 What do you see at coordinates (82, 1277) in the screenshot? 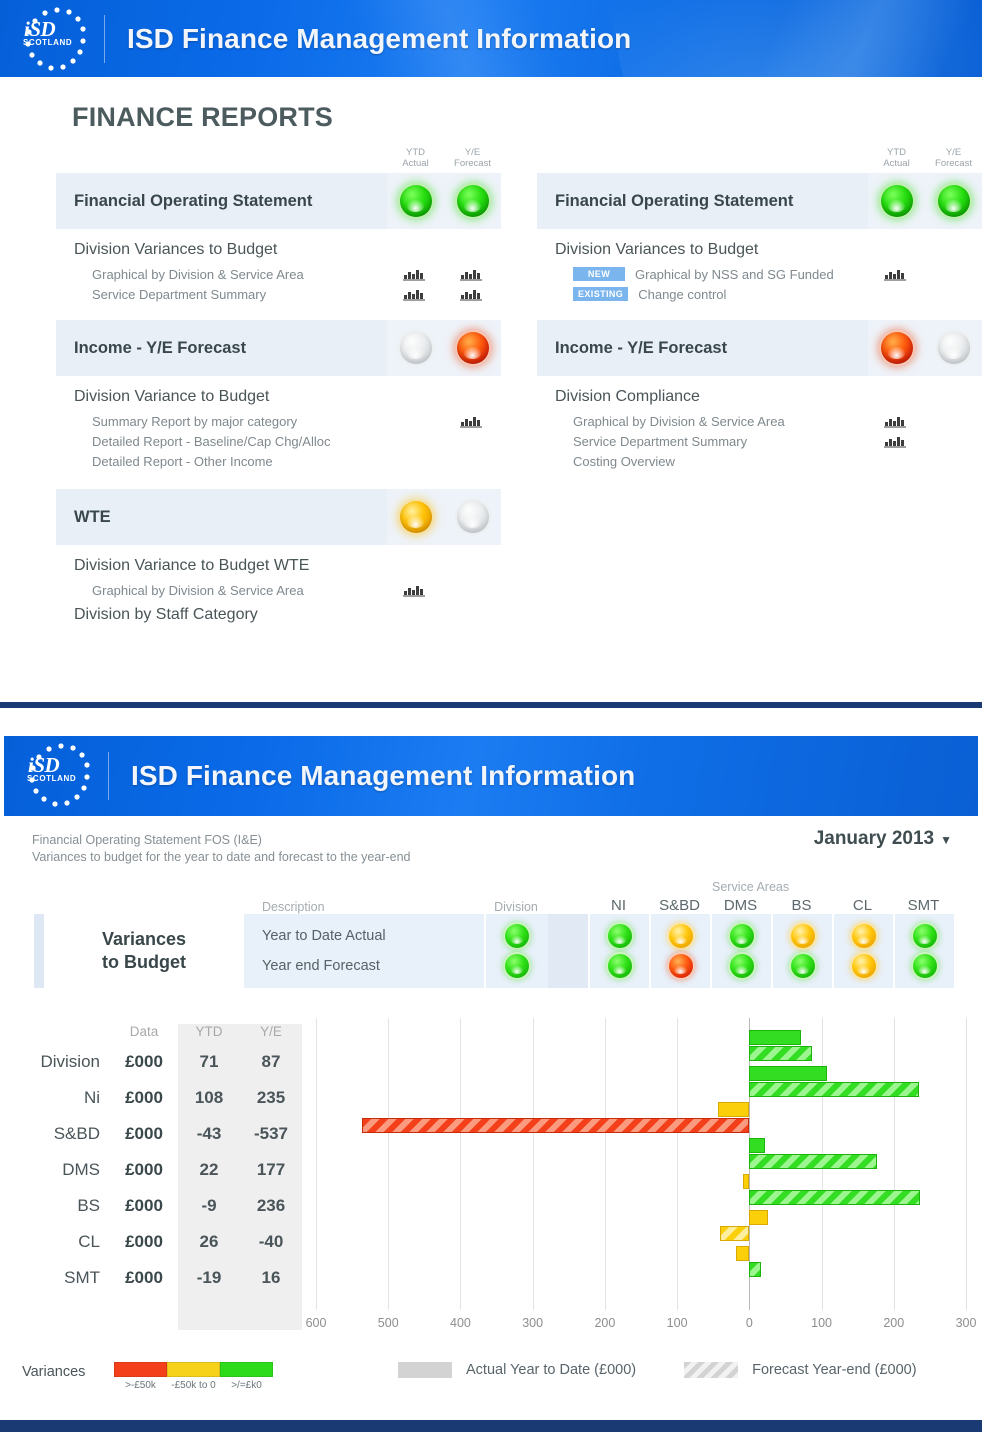
I see `row-name: SMT` at bounding box center [82, 1277].